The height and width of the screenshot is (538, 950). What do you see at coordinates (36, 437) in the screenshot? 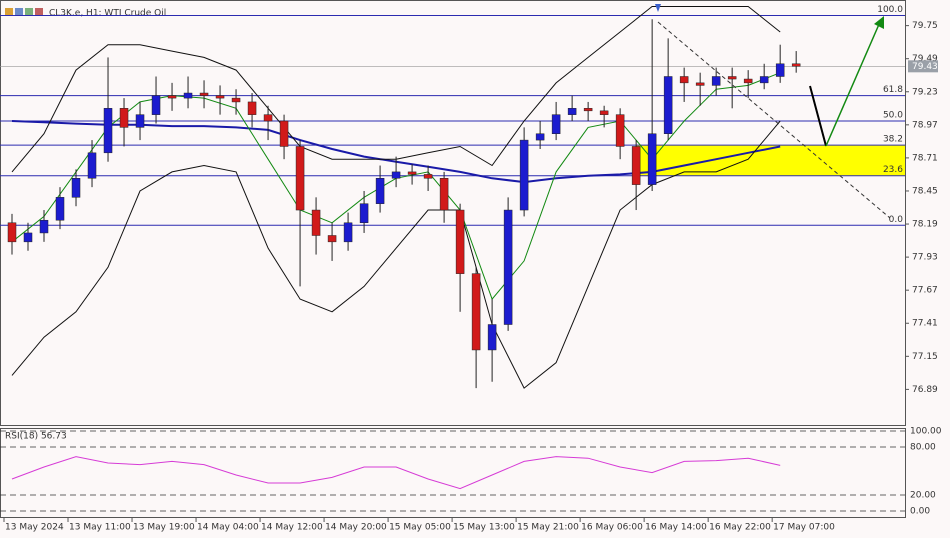
I see `rsi-title: RSI(18) 56.73` at bounding box center [36, 437].